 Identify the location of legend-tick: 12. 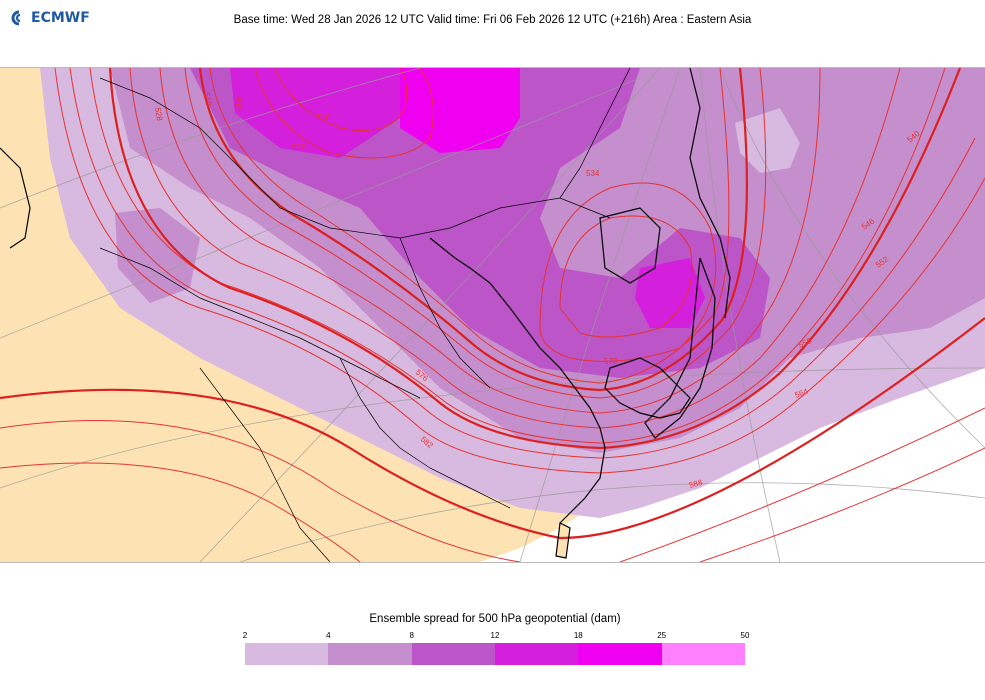
(495, 635).